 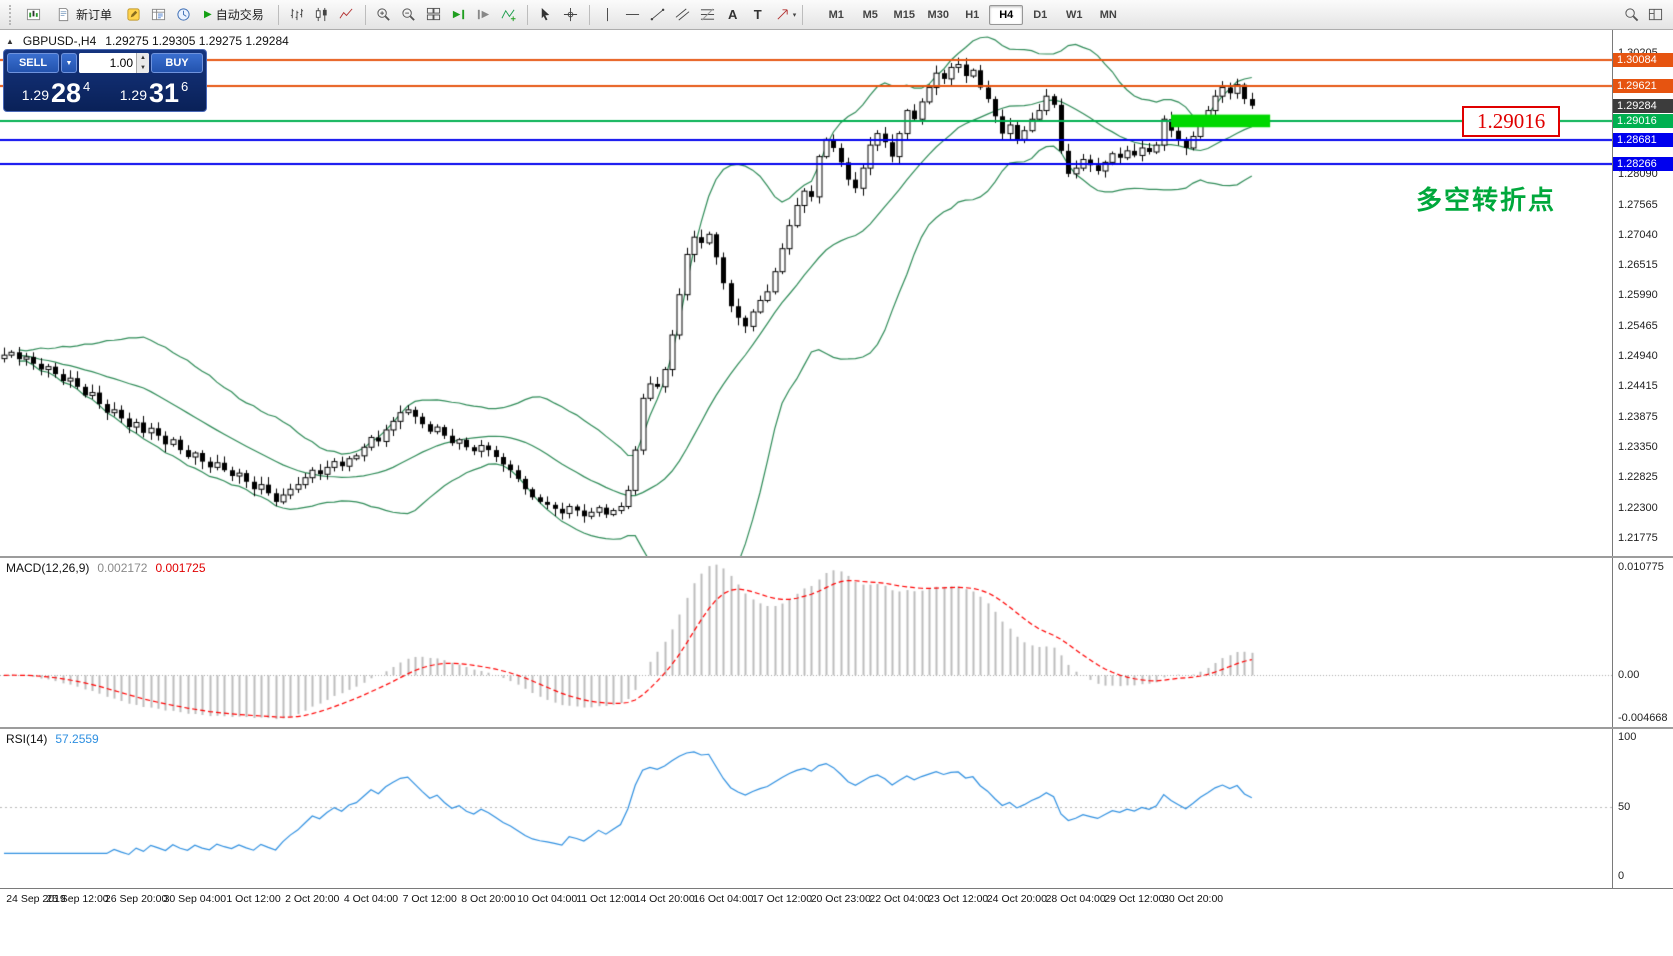 I want to click on timeframe-button-h4: H4, so click(x=1006, y=14).